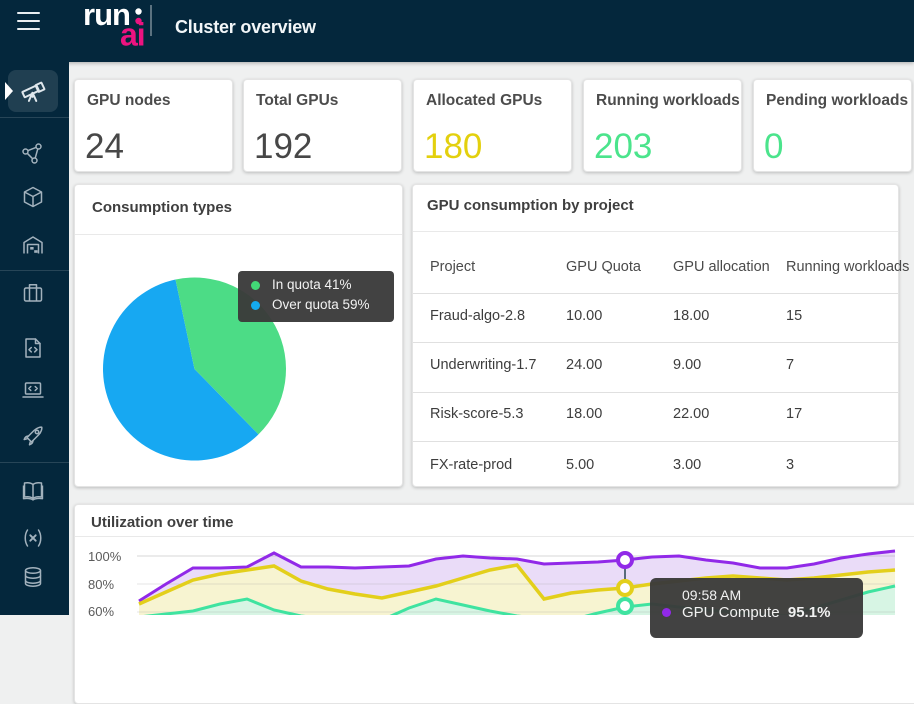 This screenshot has height=704, width=914. I want to click on svg-text: run, so click(106, 16).